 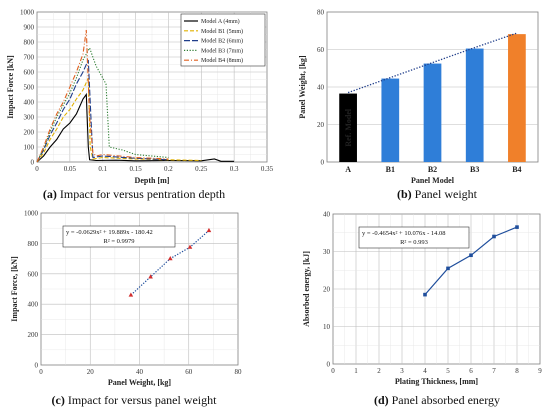 I want to click on y-tick-label: 80, so click(x=321, y=13).